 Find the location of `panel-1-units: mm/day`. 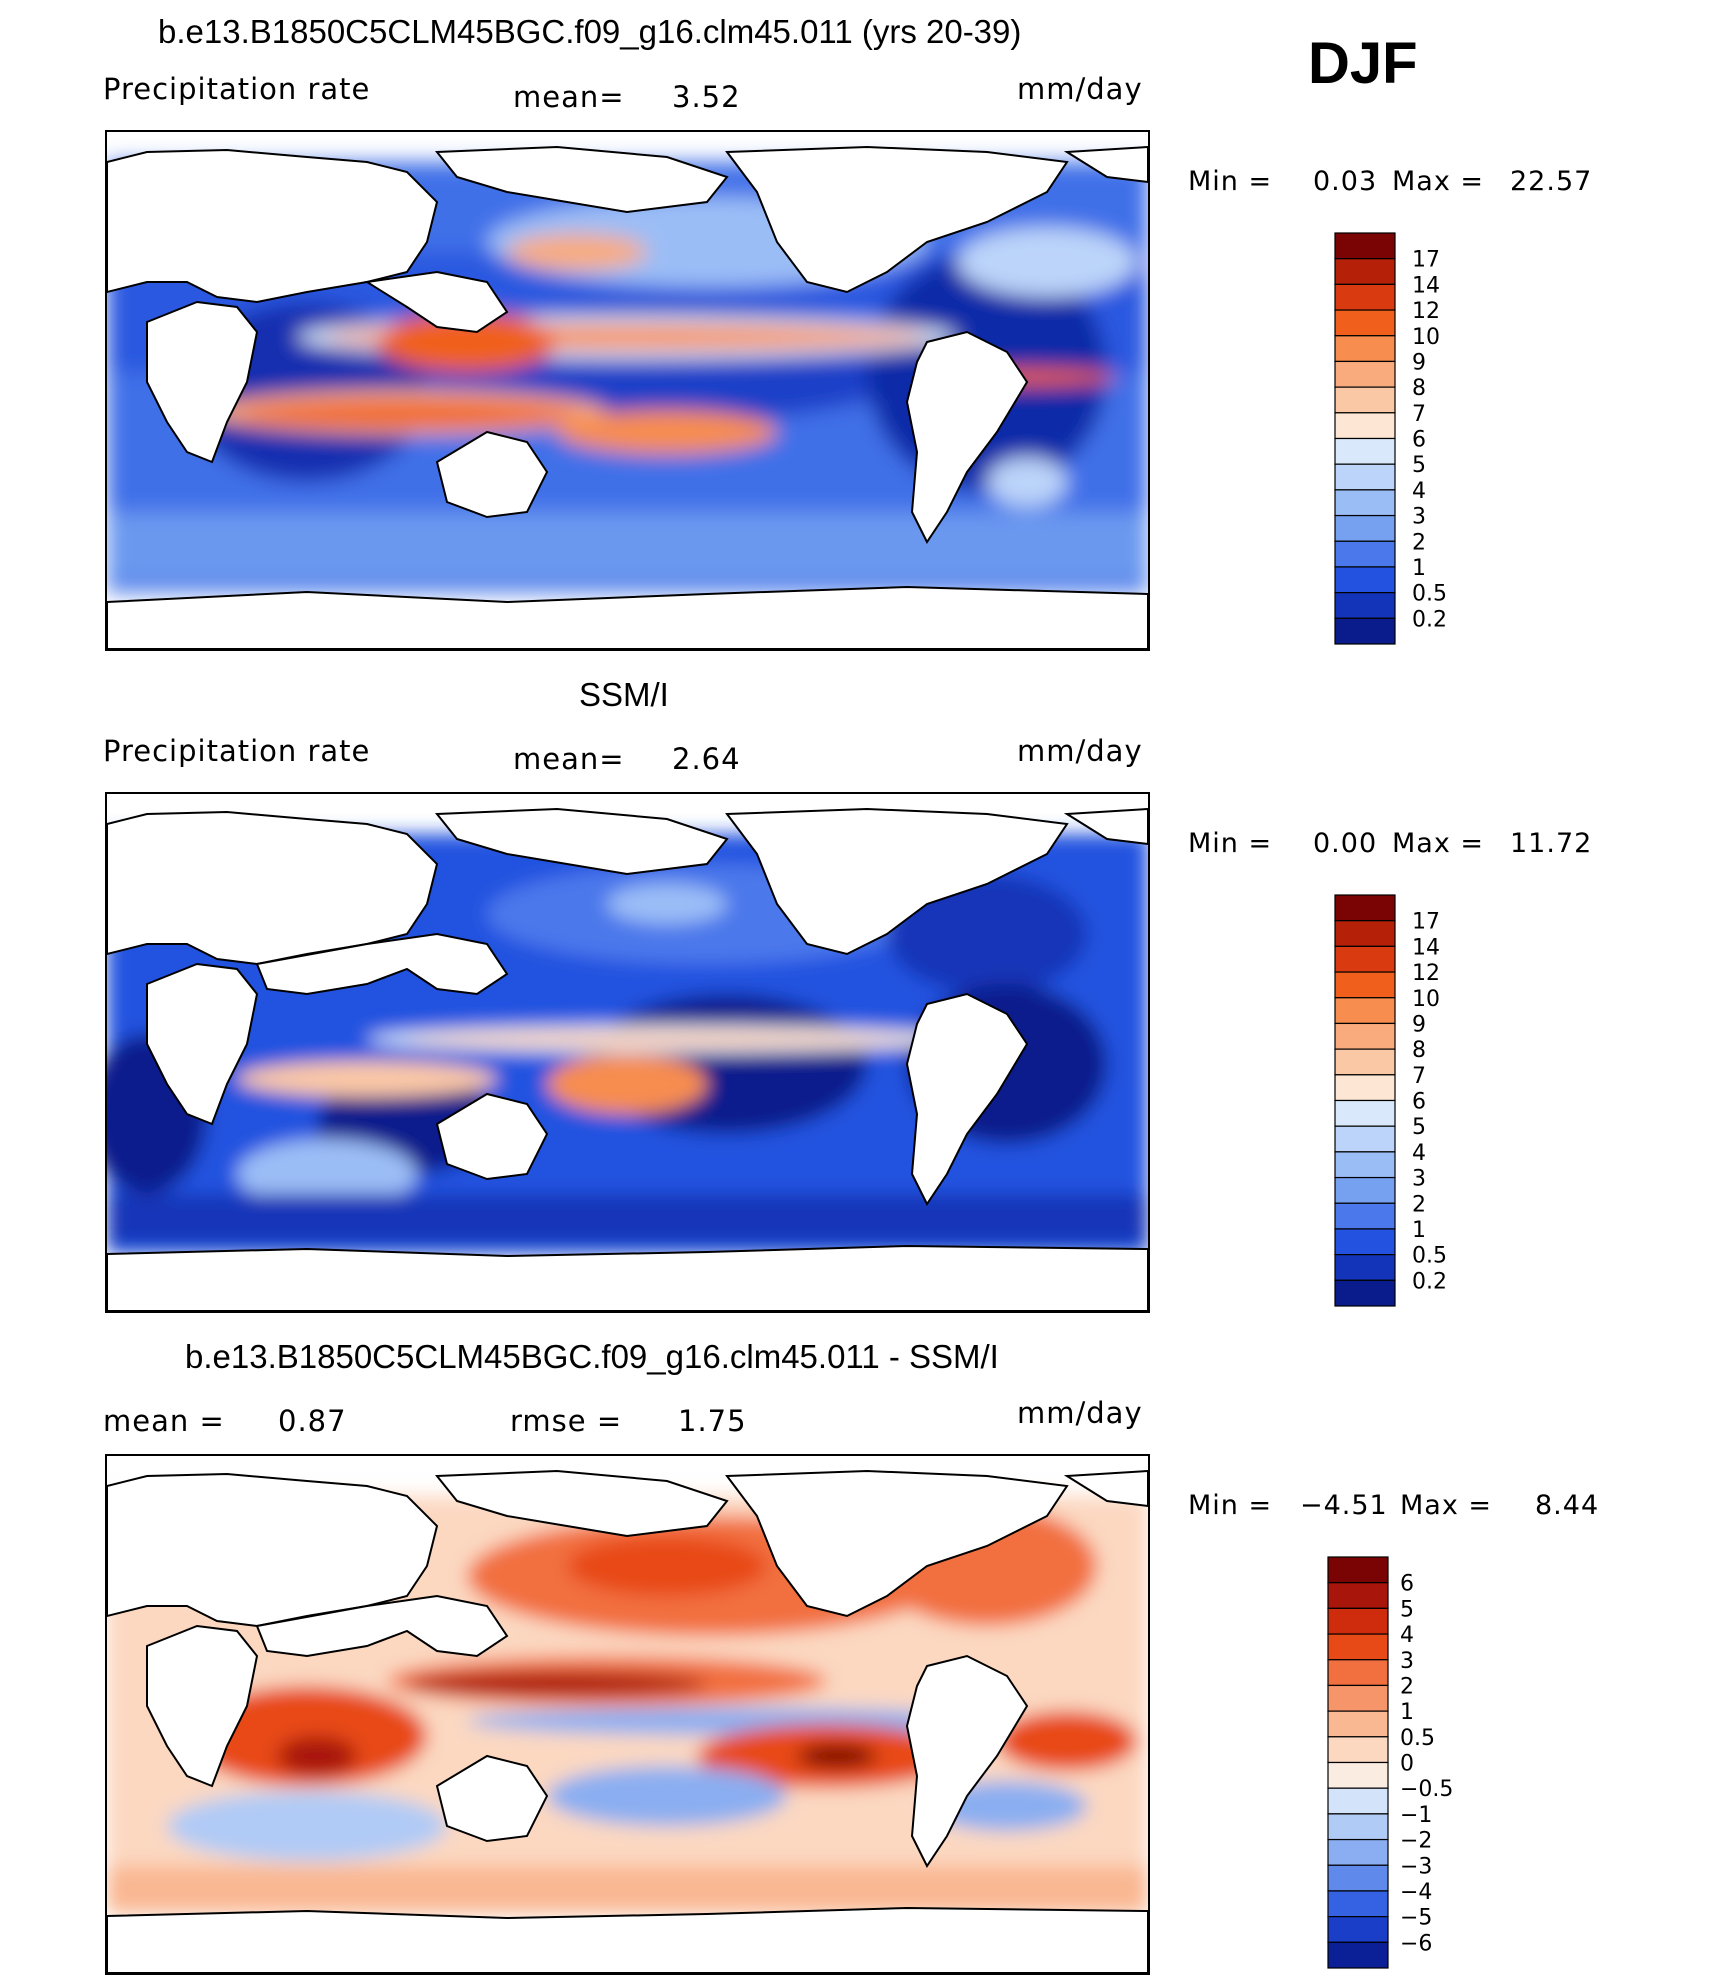

panel-1-units: mm/day is located at coordinates (1080, 89).